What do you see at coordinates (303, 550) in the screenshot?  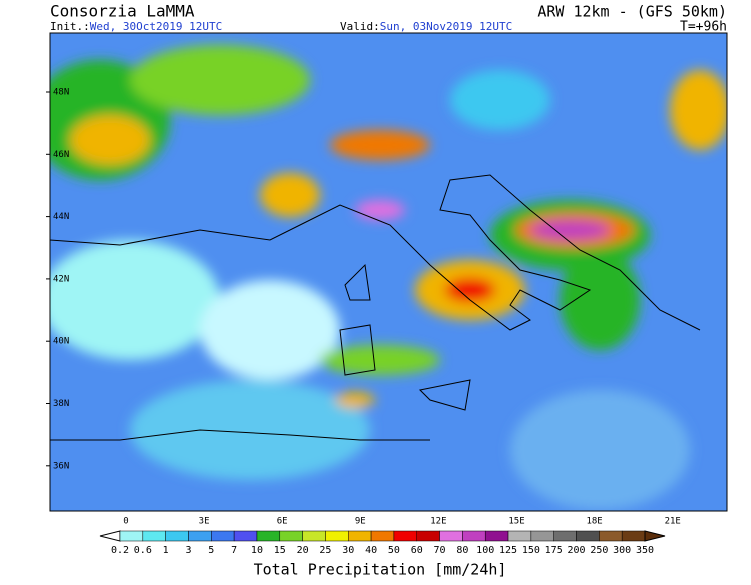 I see `colorbar-label: 20` at bounding box center [303, 550].